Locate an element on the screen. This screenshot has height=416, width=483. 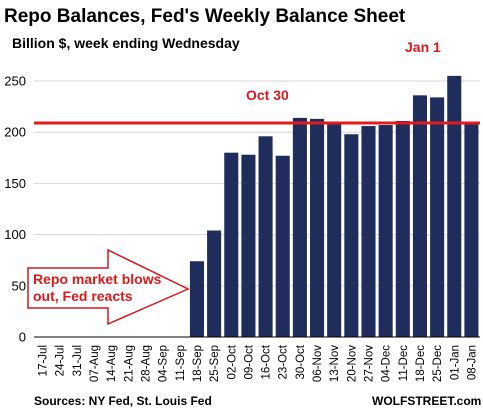
x-tick-label: 28-Aug is located at coordinates (147, 363).